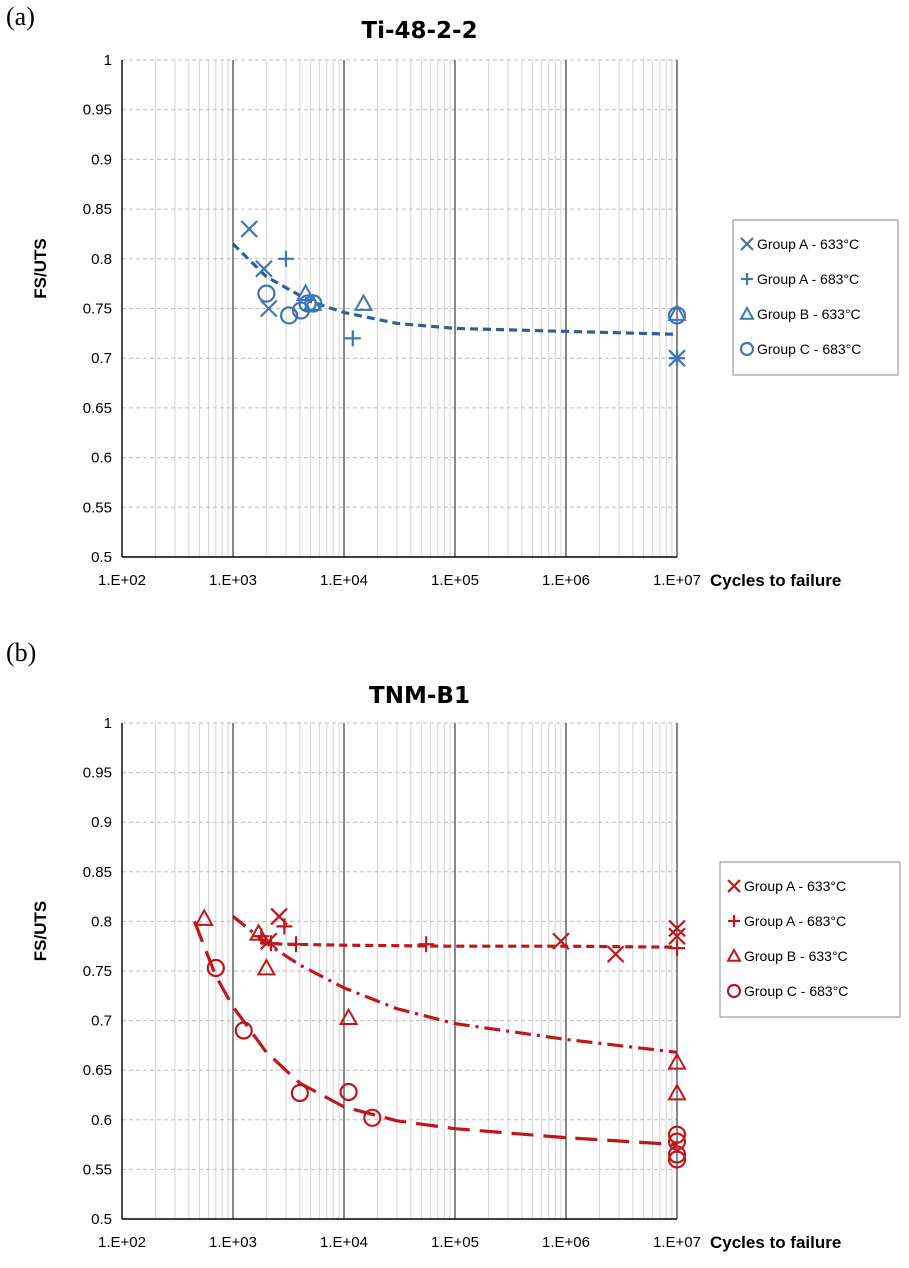 The height and width of the screenshot is (1268, 909). What do you see at coordinates (809, 314) in the screenshot?
I see `legend-label-a: Group B - 633°C` at bounding box center [809, 314].